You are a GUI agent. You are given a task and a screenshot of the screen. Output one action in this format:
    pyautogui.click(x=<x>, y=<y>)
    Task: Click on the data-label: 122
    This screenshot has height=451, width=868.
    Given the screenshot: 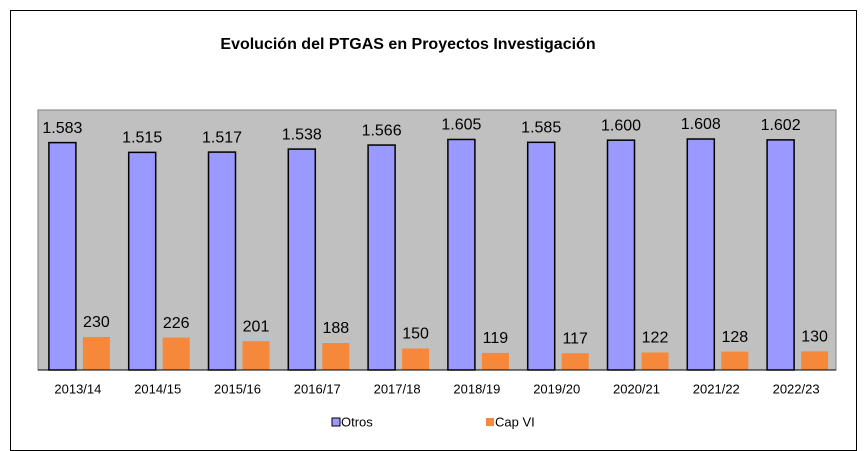 What is the action you would take?
    pyautogui.click(x=655, y=338)
    